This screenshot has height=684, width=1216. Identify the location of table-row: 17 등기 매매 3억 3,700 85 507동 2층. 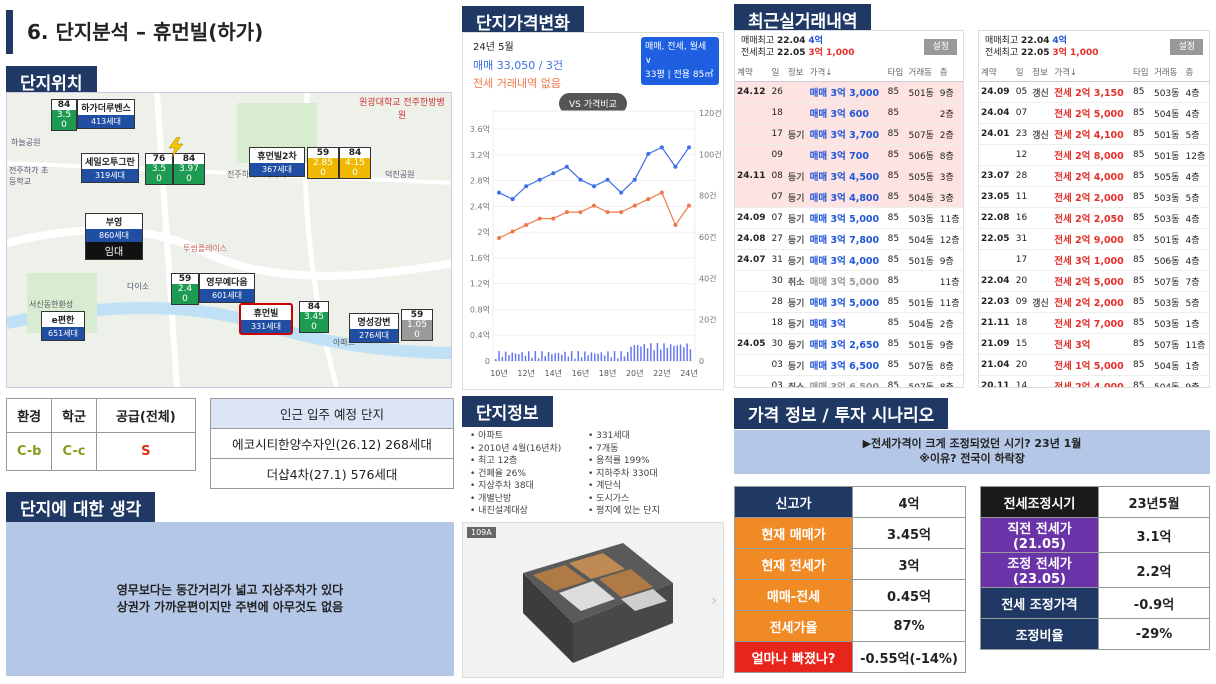
(849, 134).